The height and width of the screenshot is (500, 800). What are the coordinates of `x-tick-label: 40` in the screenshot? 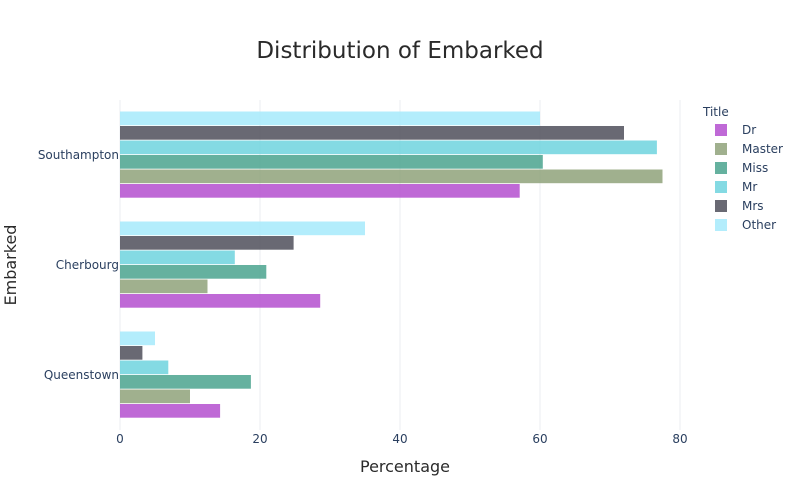 It's located at (399, 439).